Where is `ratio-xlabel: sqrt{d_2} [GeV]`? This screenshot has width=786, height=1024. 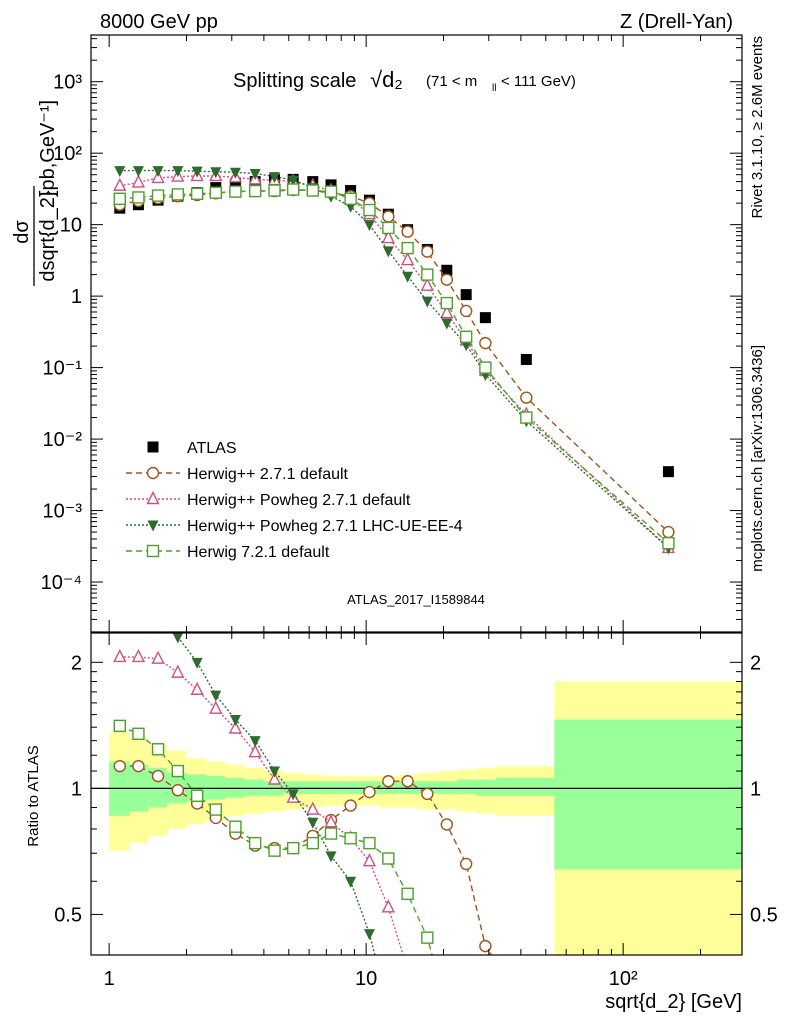 ratio-xlabel: sqrt{d_2} [GeV] is located at coordinates (673, 1002).